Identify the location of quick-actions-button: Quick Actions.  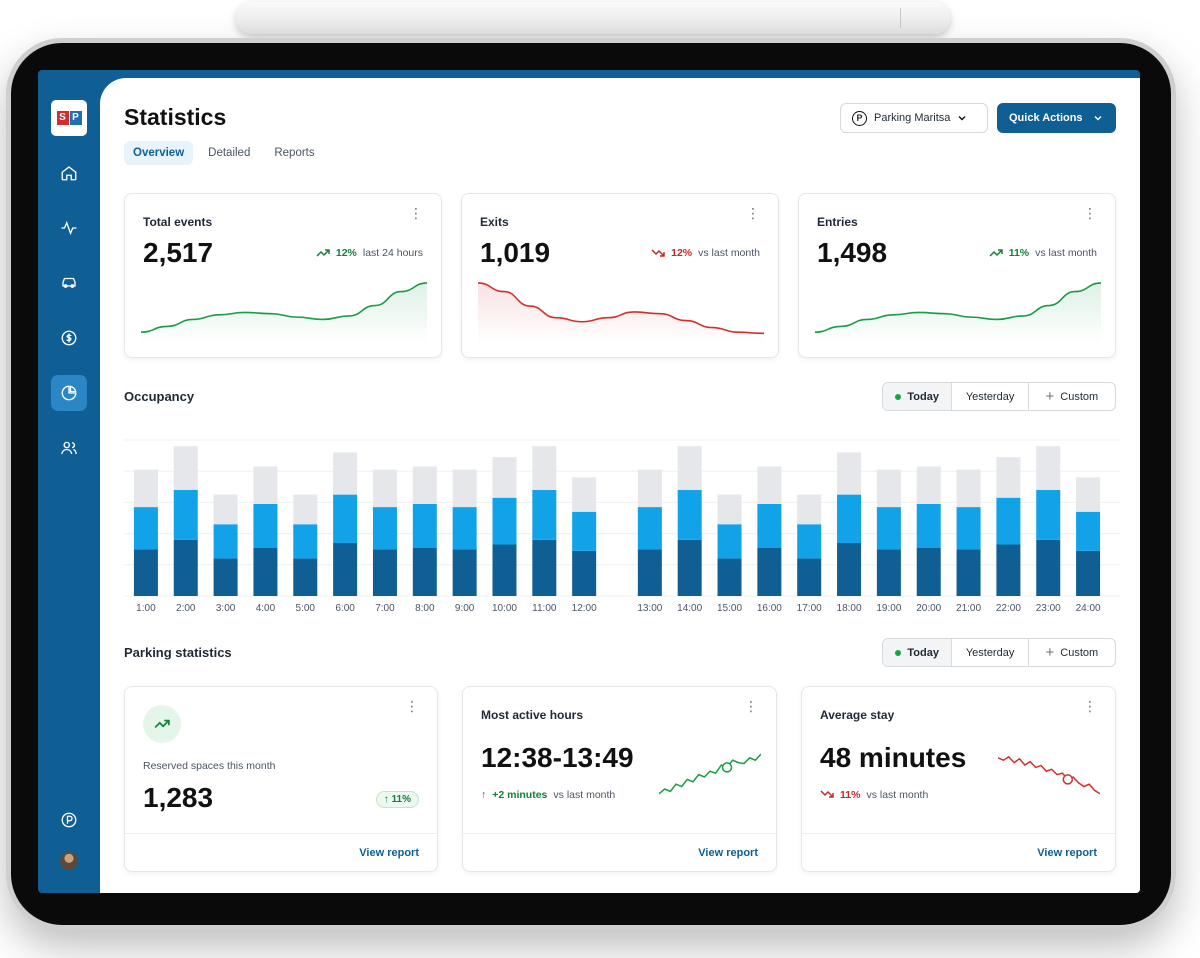
(1056, 118).